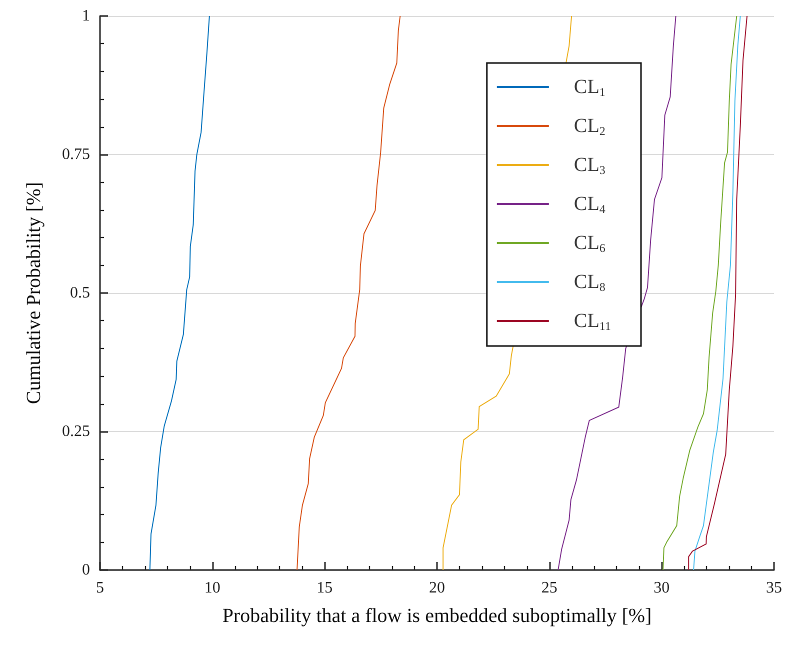  Describe the element at coordinates (437, 588) in the screenshot. I see `x-tick-label: 20` at that location.